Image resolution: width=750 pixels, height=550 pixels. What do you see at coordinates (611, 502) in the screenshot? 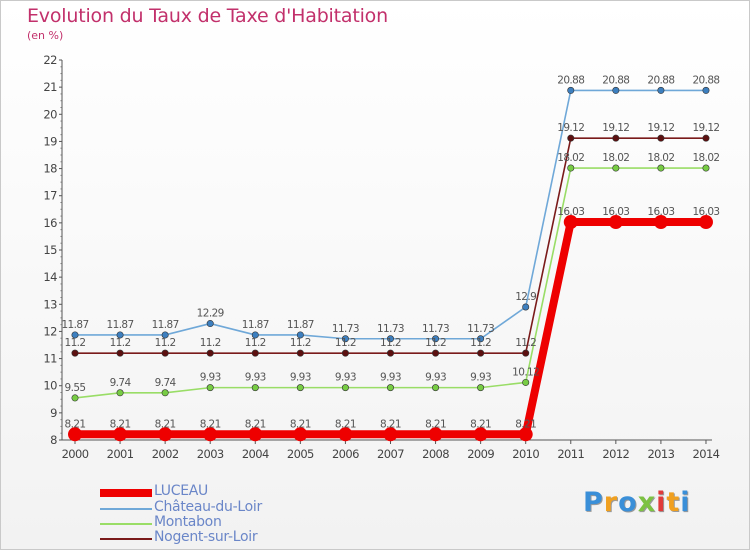
I see `logo-letter: r` at bounding box center [611, 502].